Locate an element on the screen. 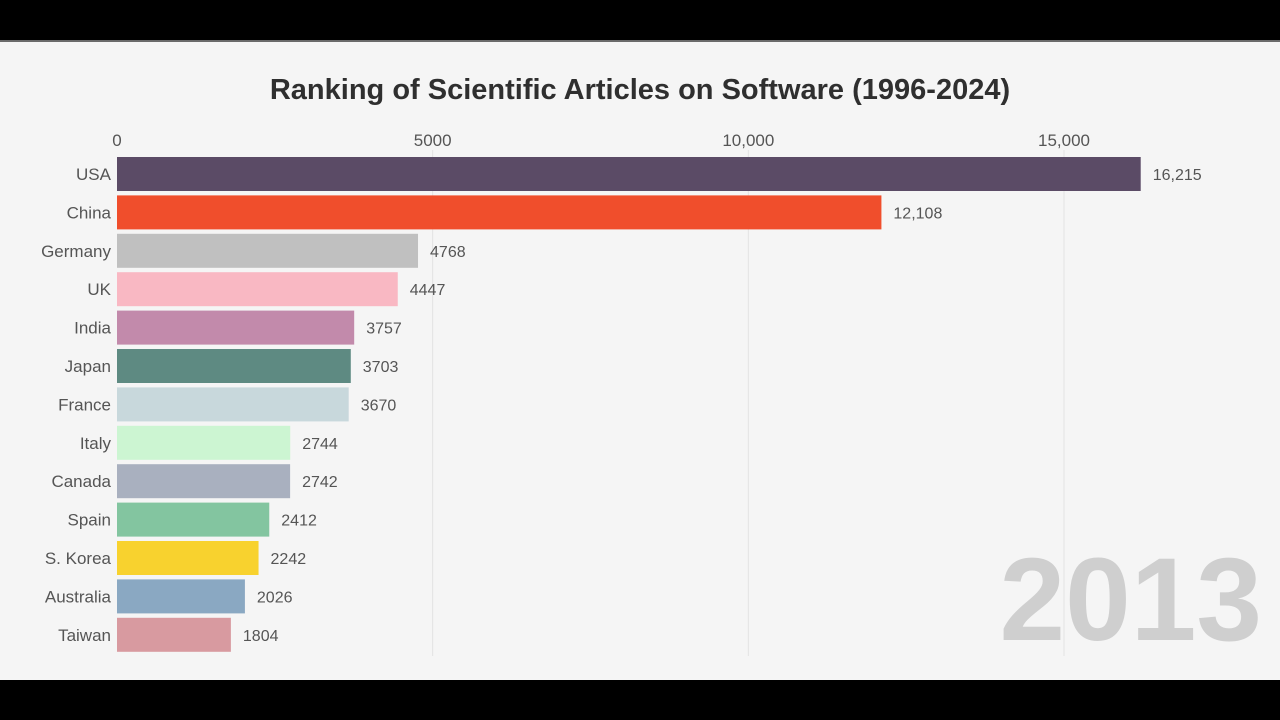  category-label: UK is located at coordinates (99, 289).